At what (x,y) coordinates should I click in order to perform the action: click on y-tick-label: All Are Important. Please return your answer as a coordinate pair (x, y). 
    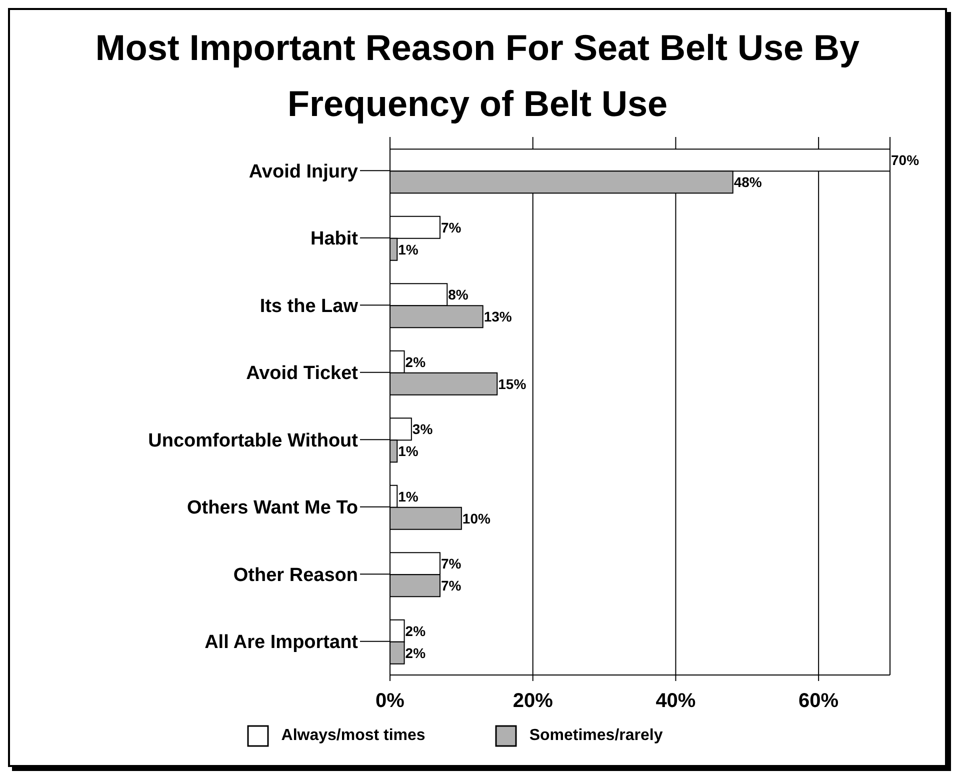
    Looking at the image, I should click on (281, 643).